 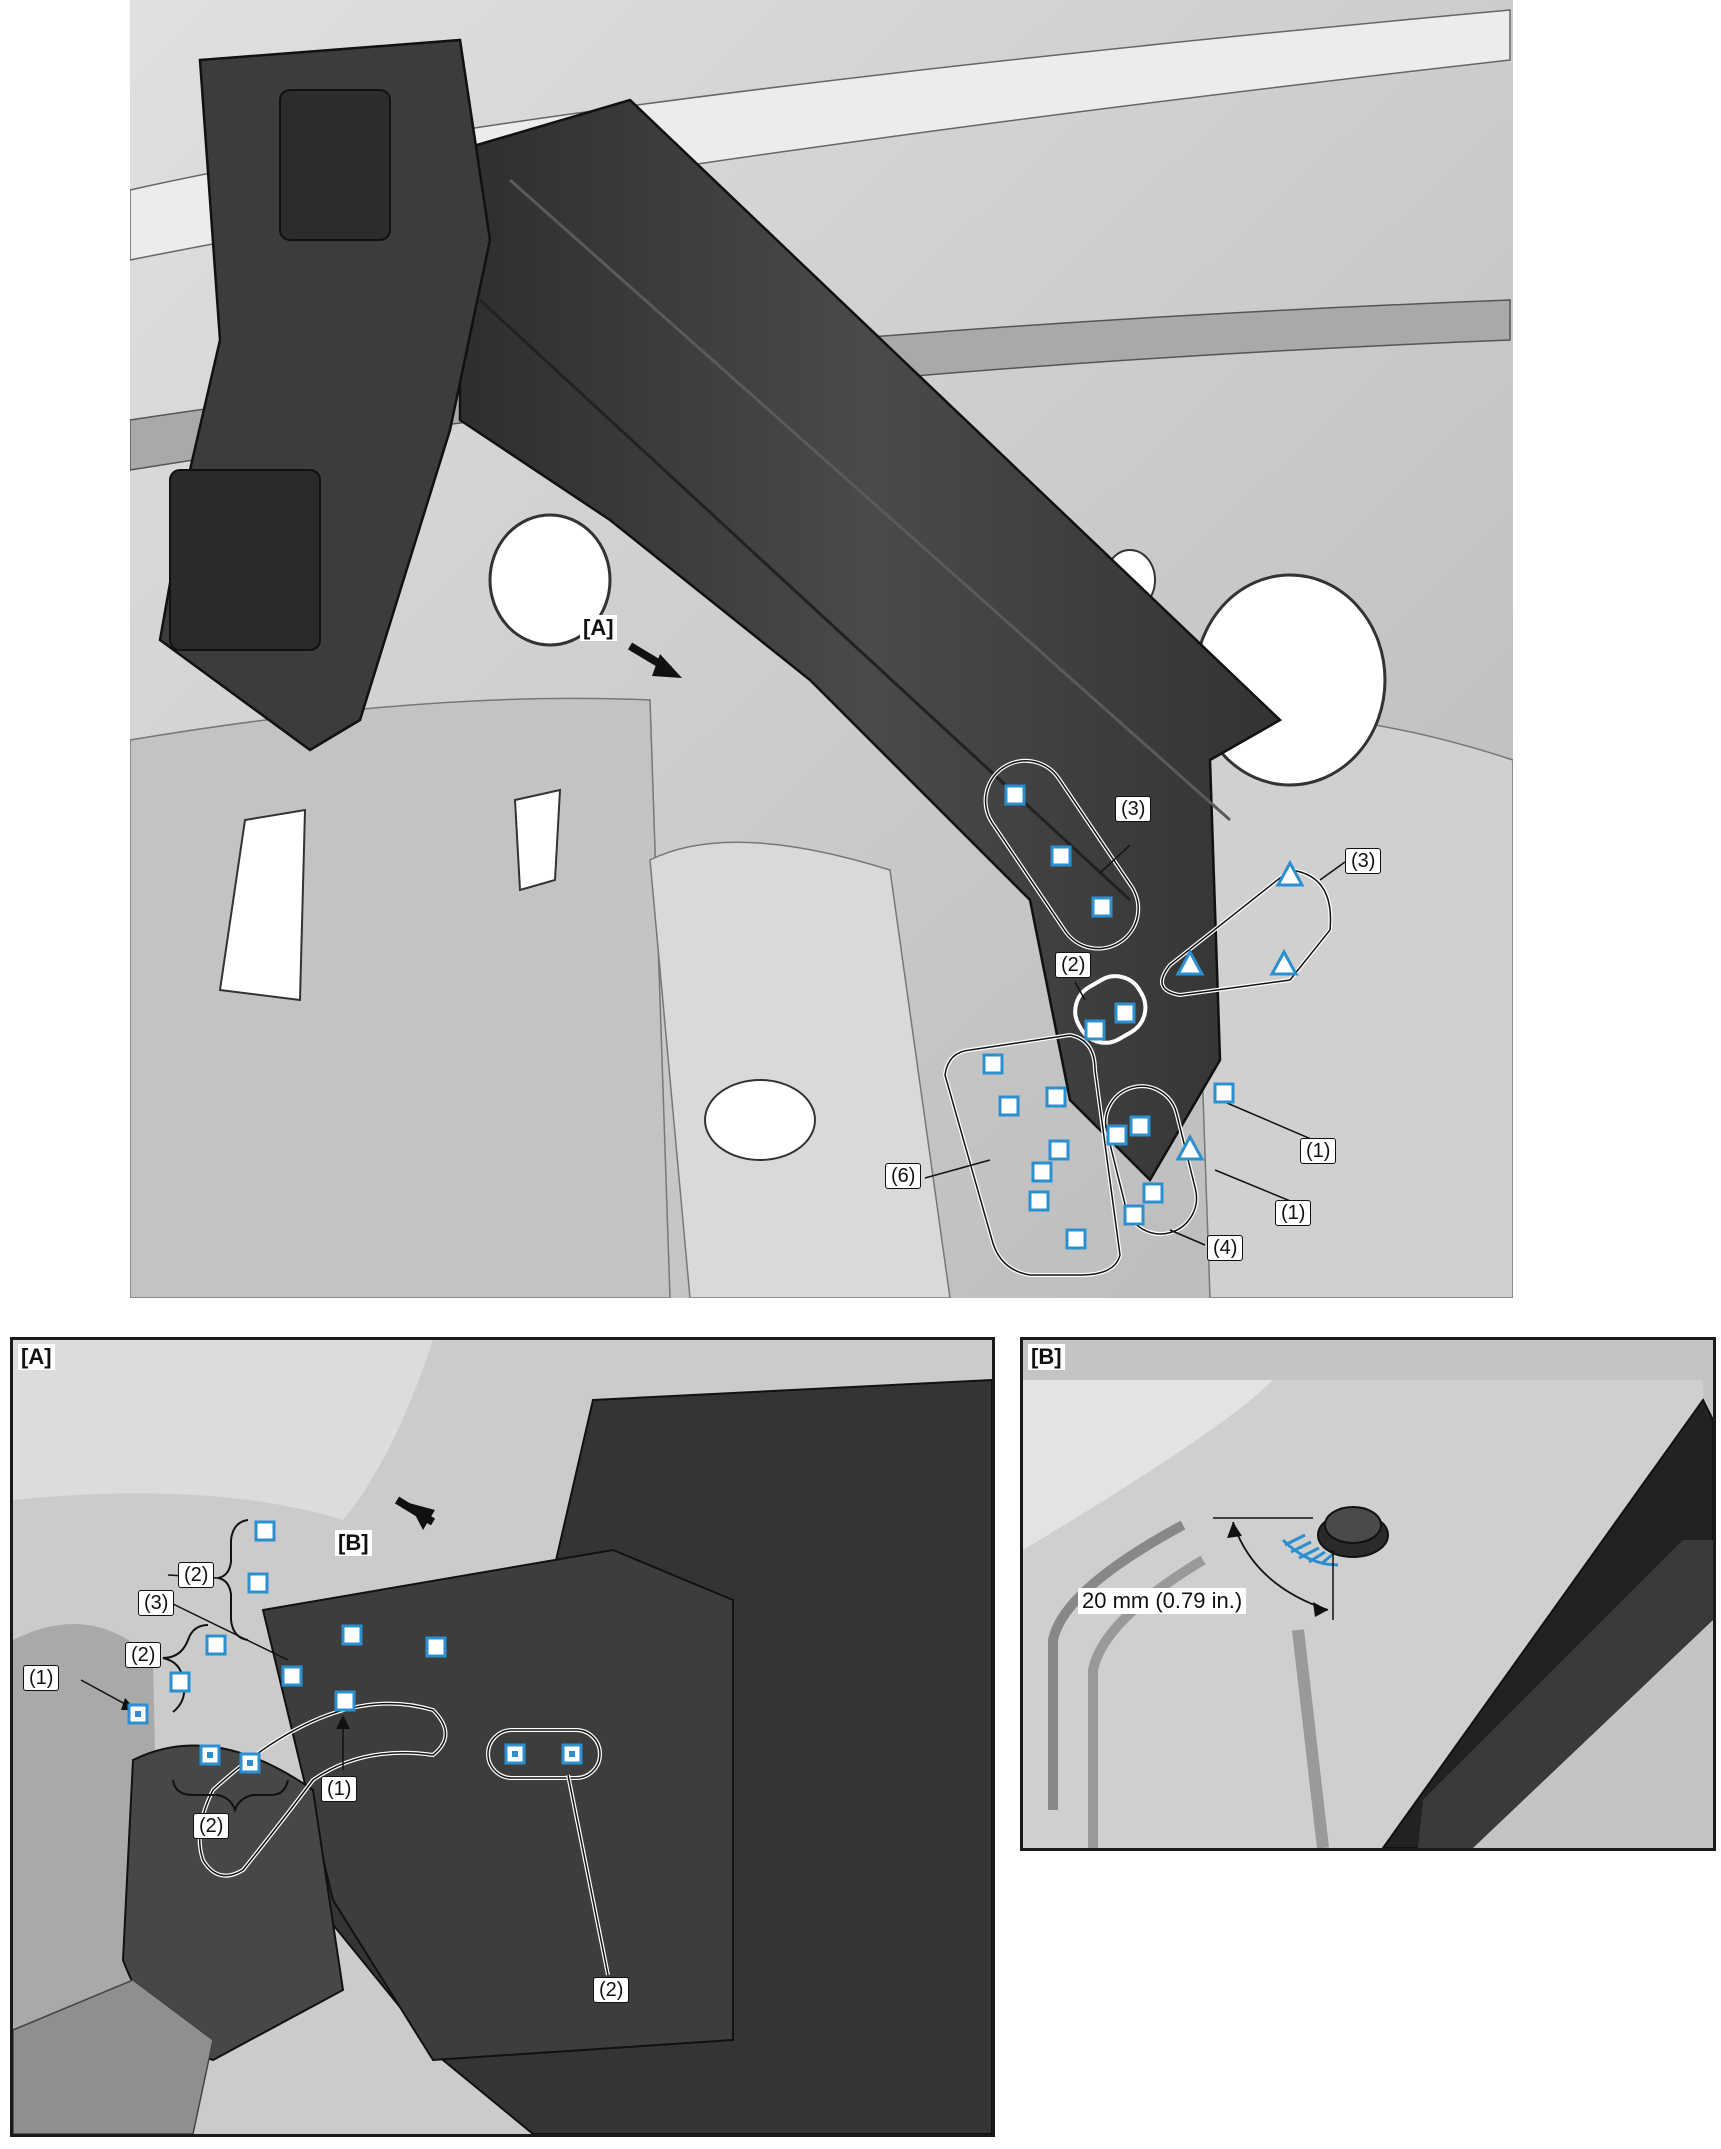 What do you see at coordinates (339, 1789) in the screenshot?
I see `callout-1-bottom: (1)` at bounding box center [339, 1789].